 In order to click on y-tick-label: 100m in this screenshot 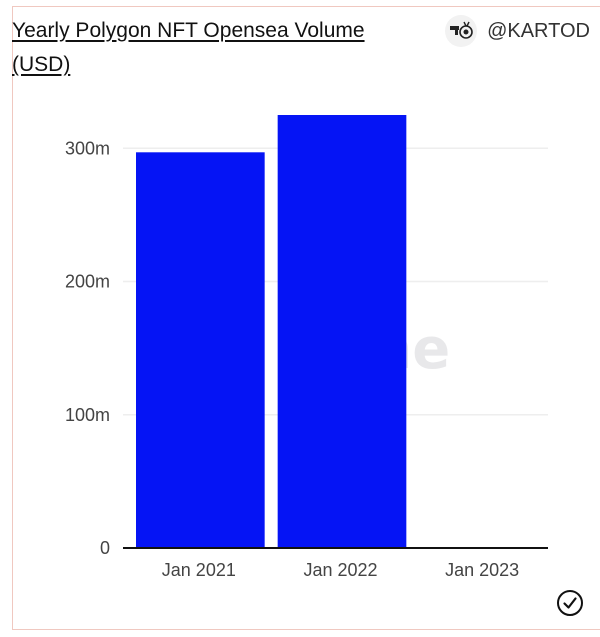, I will do `click(87, 415)`.